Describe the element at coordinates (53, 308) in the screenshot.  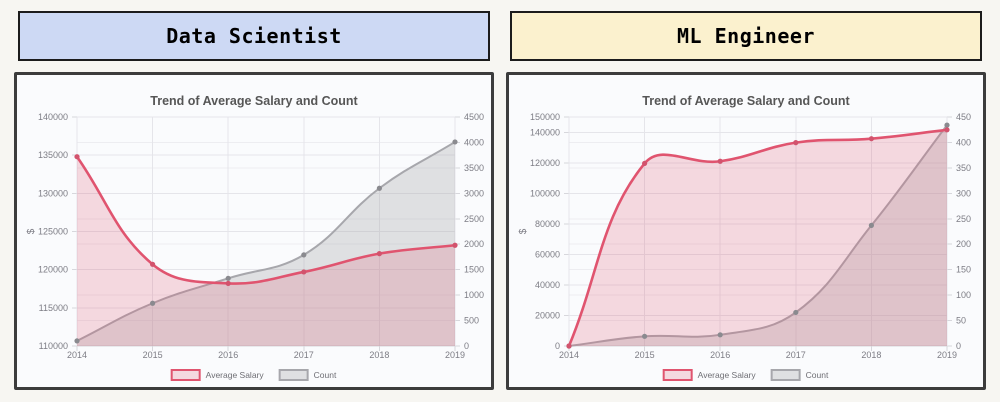
I see `y-tick-label-left: 115000` at that location.